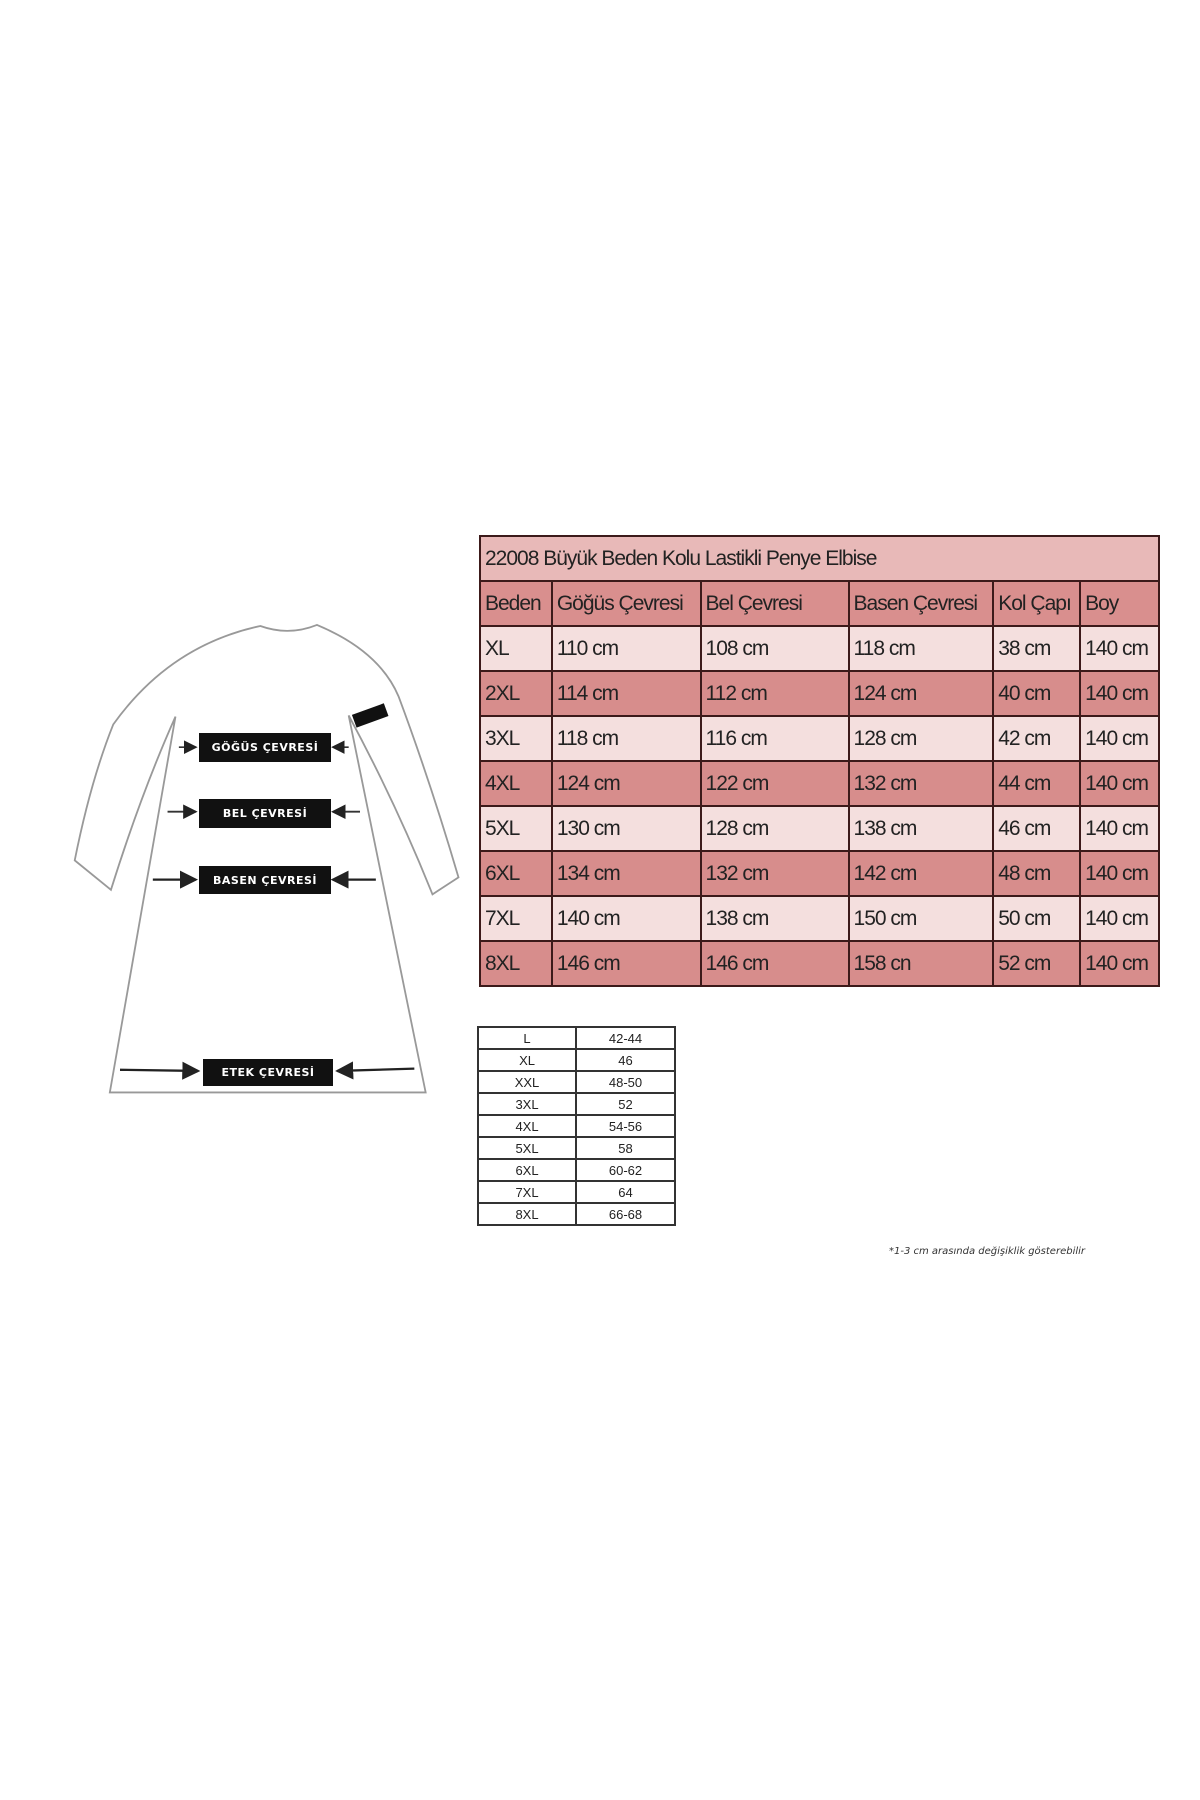 The height and width of the screenshot is (1800, 1200). What do you see at coordinates (1037, 873) in the screenshot?
I see `table-cell: 48 cm` at bounding box center [1037, 873].